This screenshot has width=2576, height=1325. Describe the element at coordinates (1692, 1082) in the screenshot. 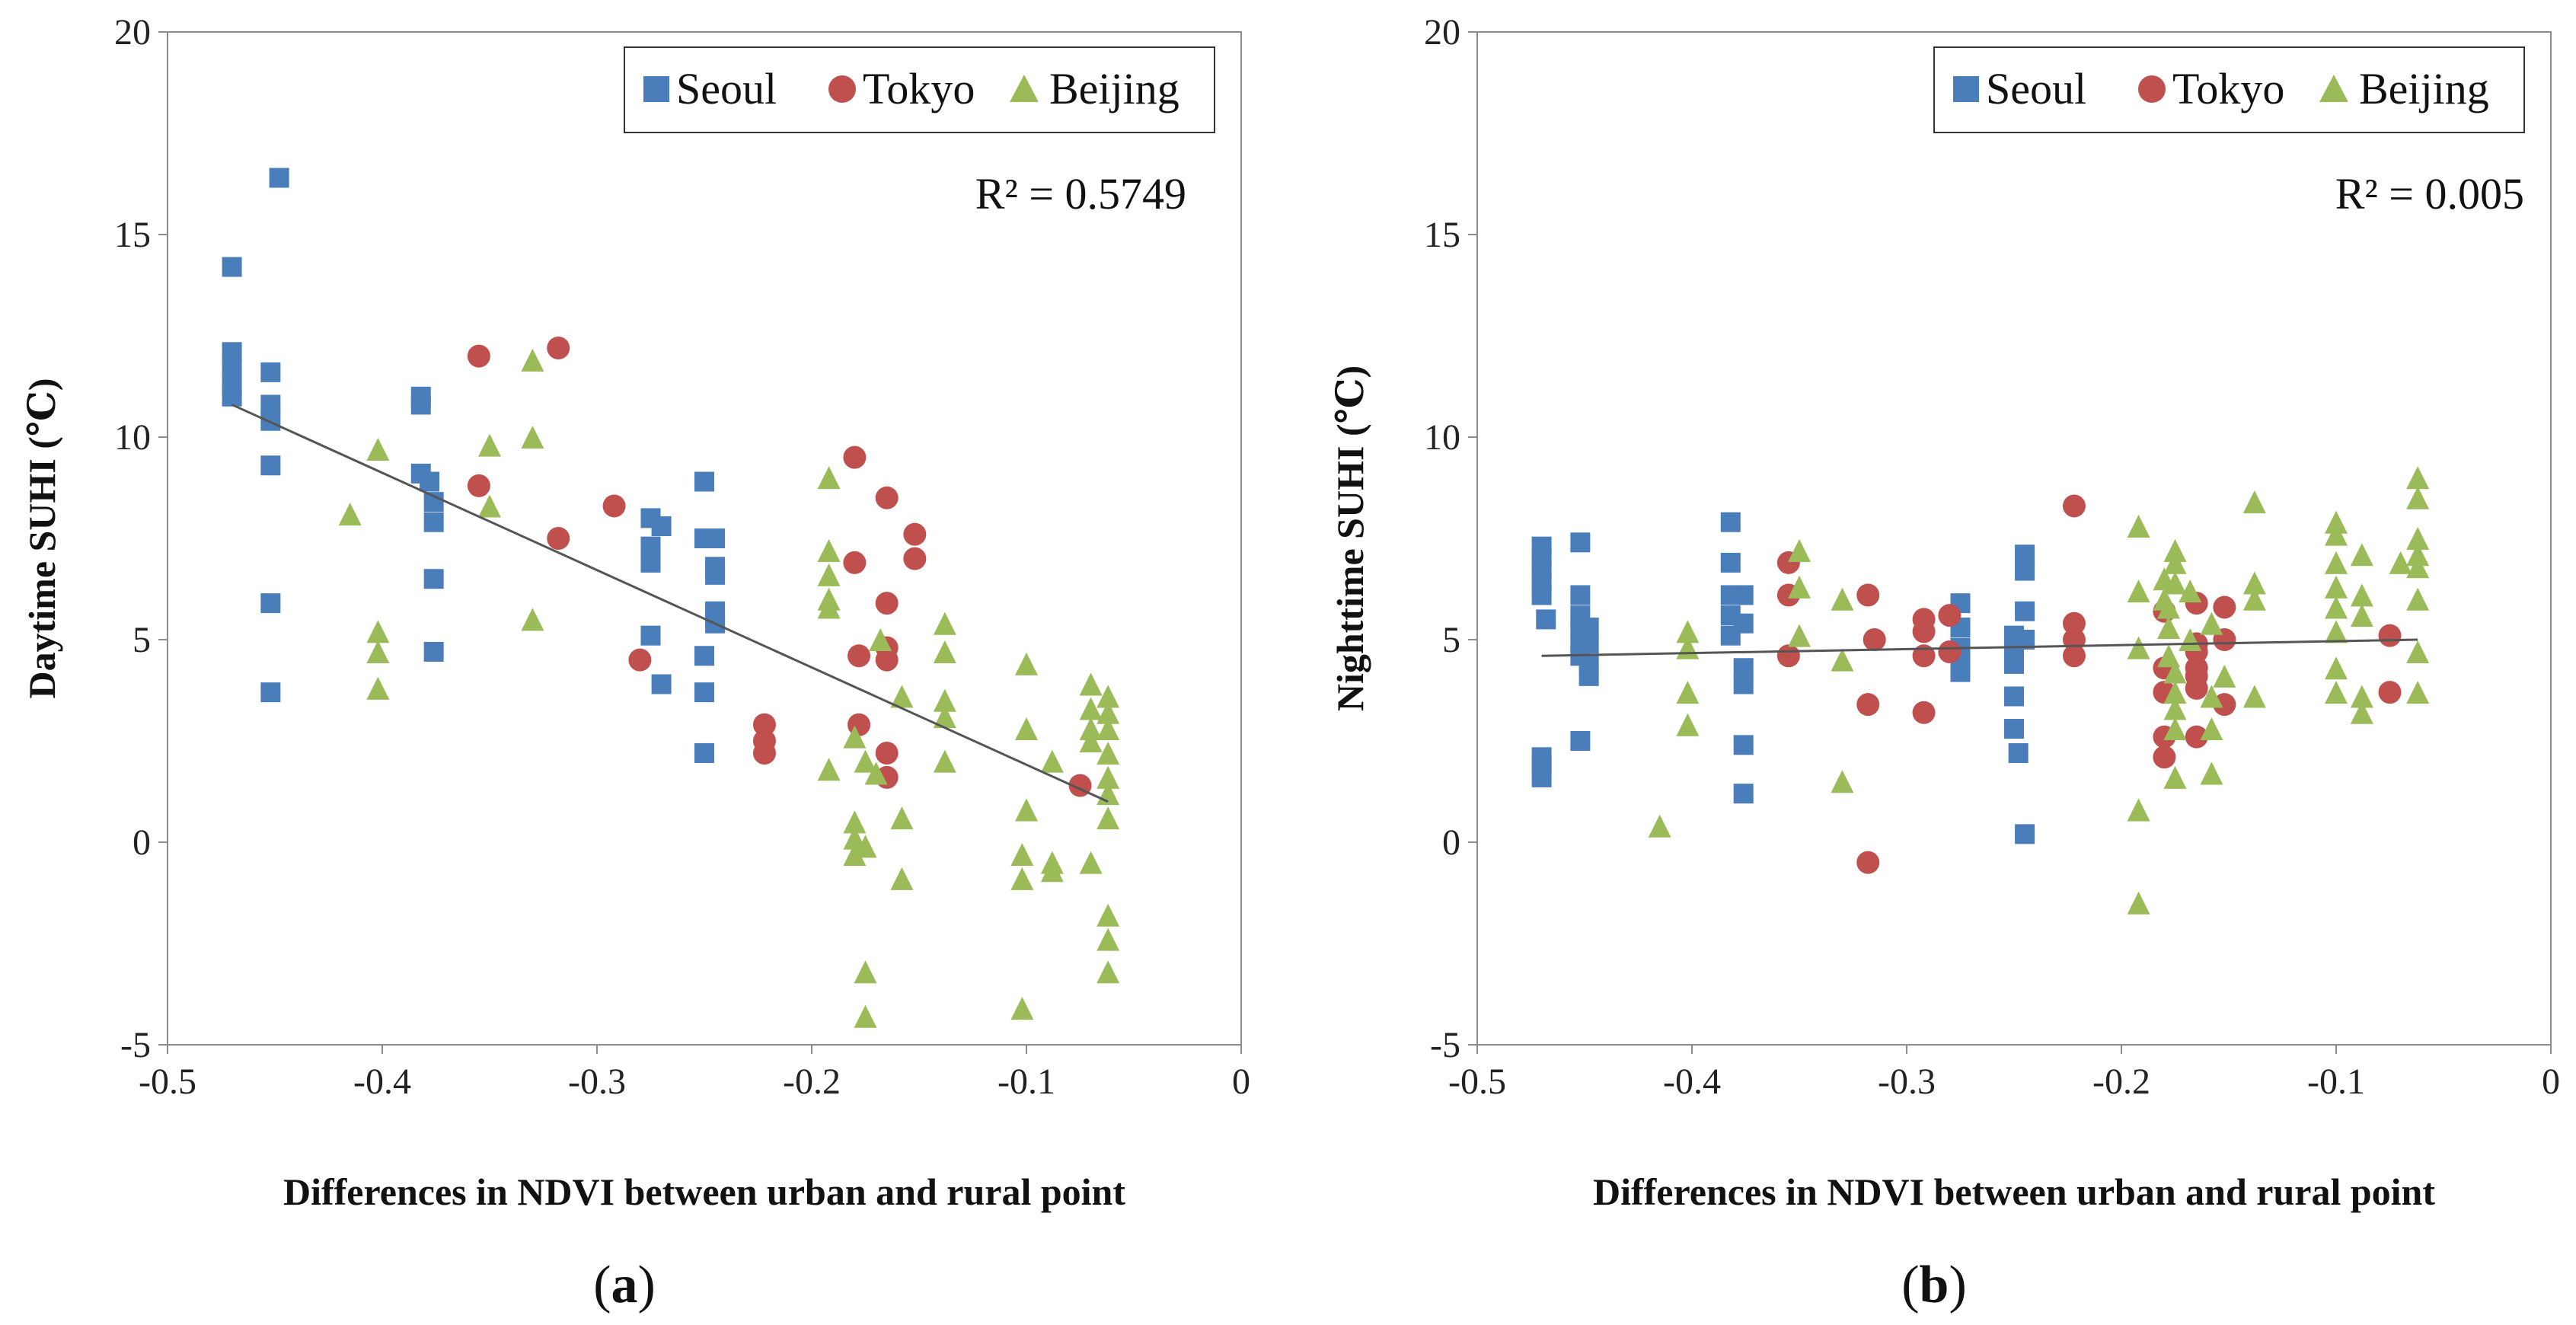

I see `x-tick-label: -0.4` at that location.